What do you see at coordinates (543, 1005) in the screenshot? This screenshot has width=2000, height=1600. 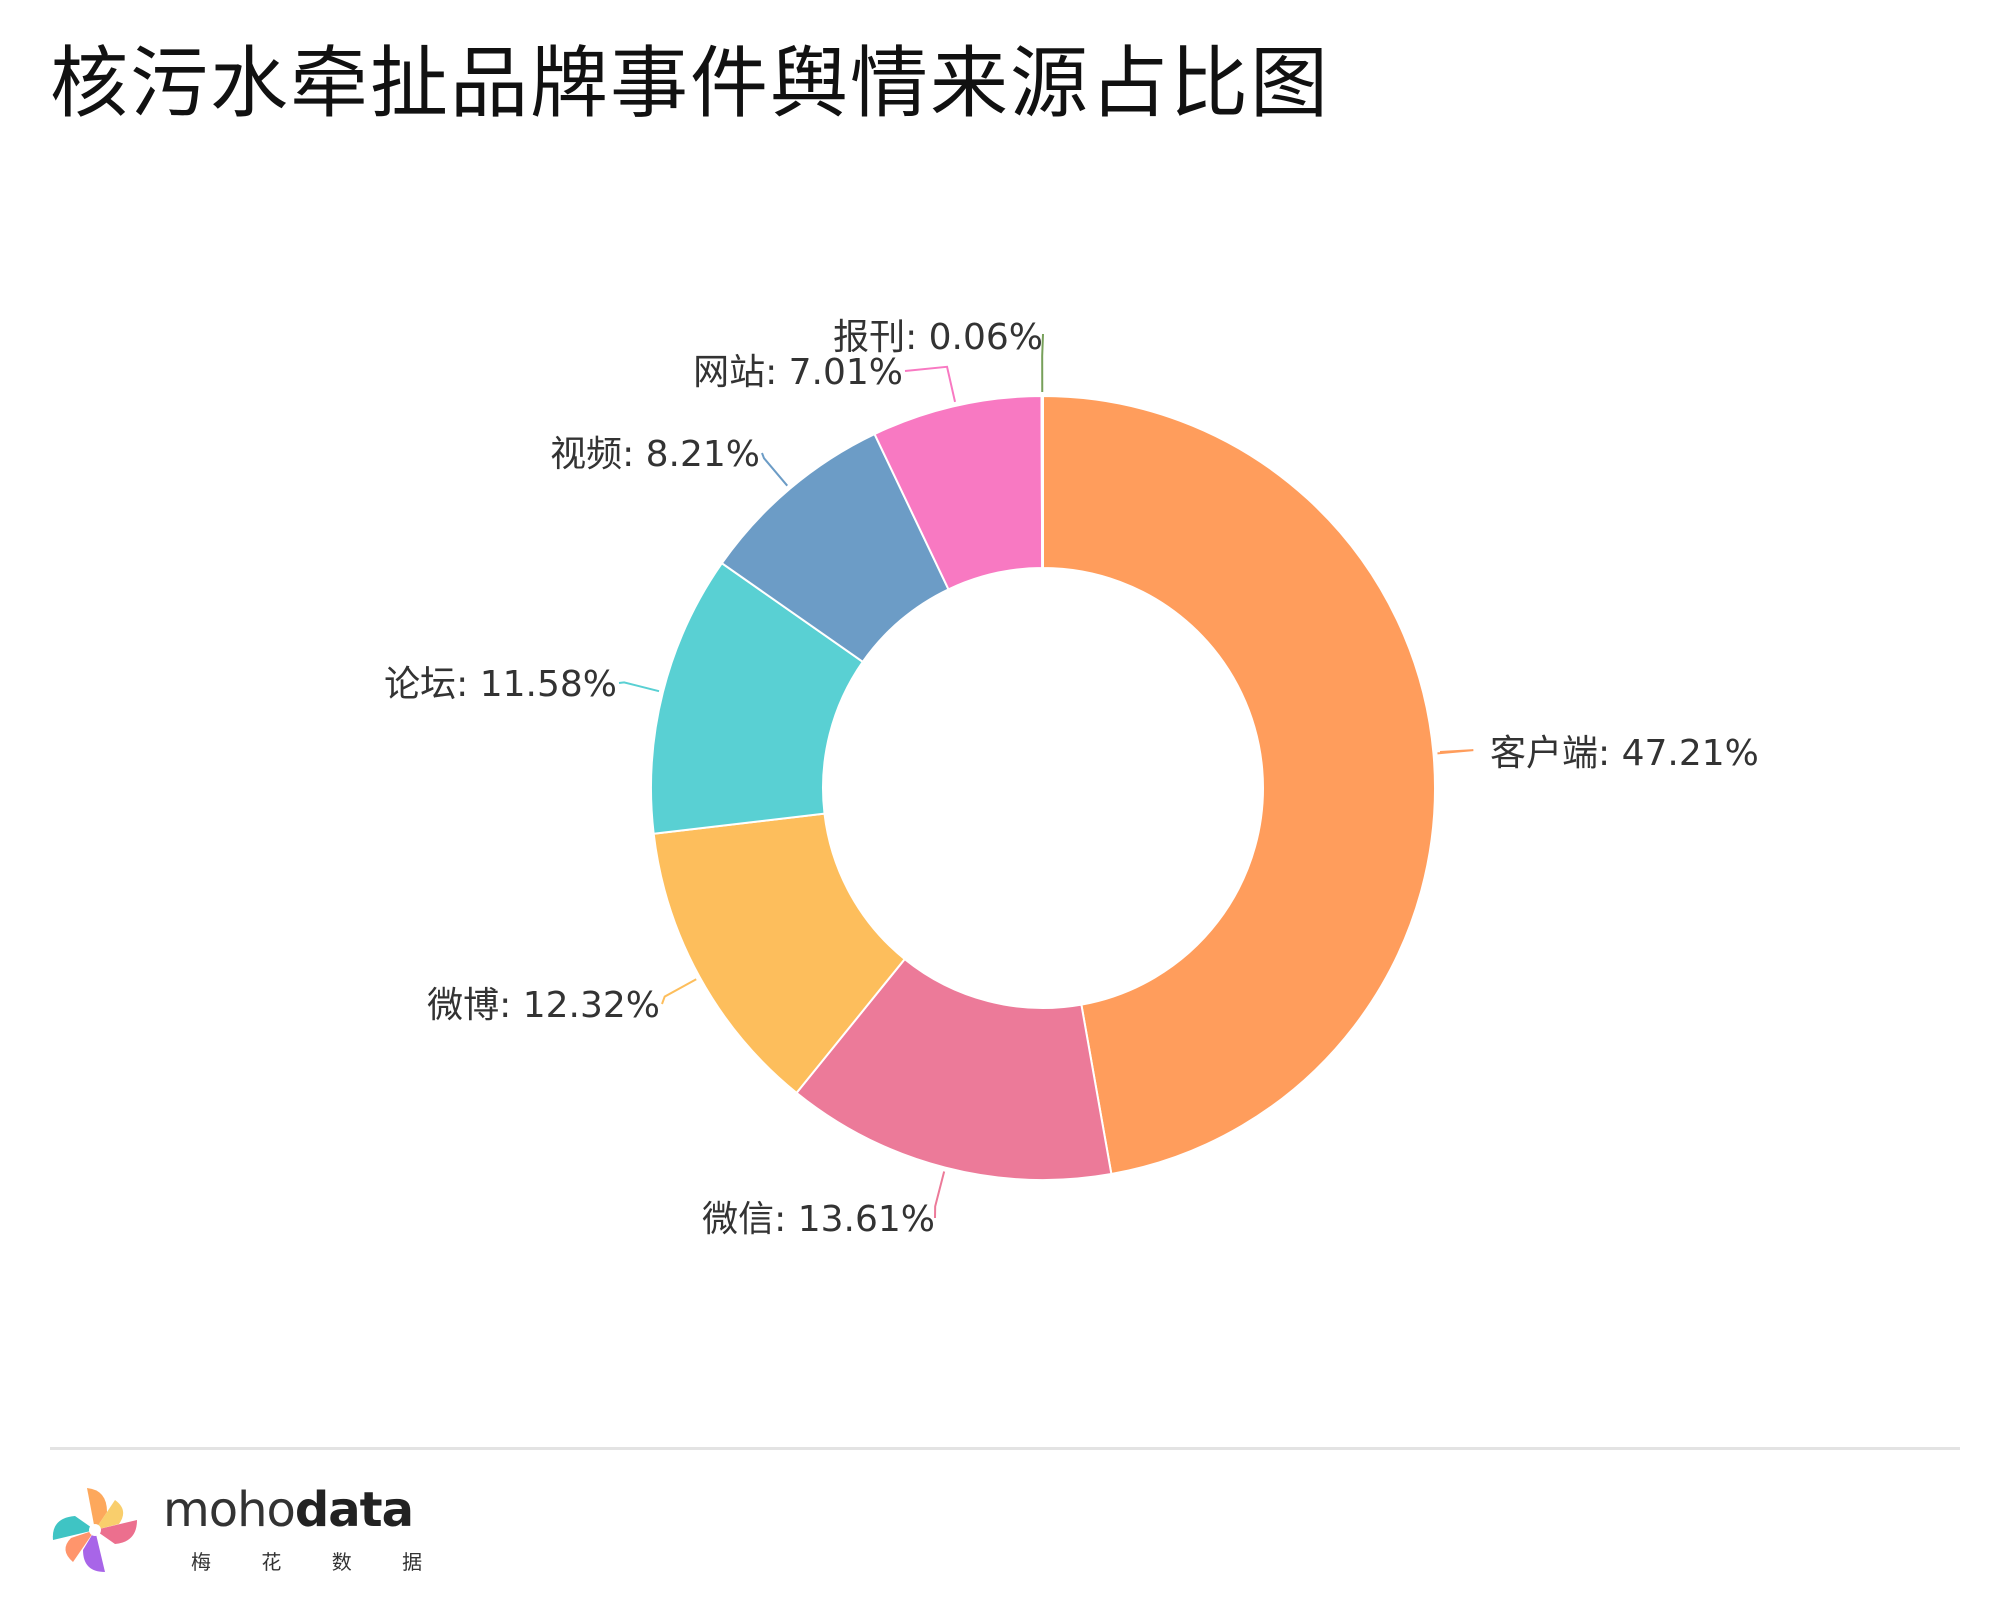 I see `data-label-3: 微博: 12.32%` at bounding box center [543, 1005].